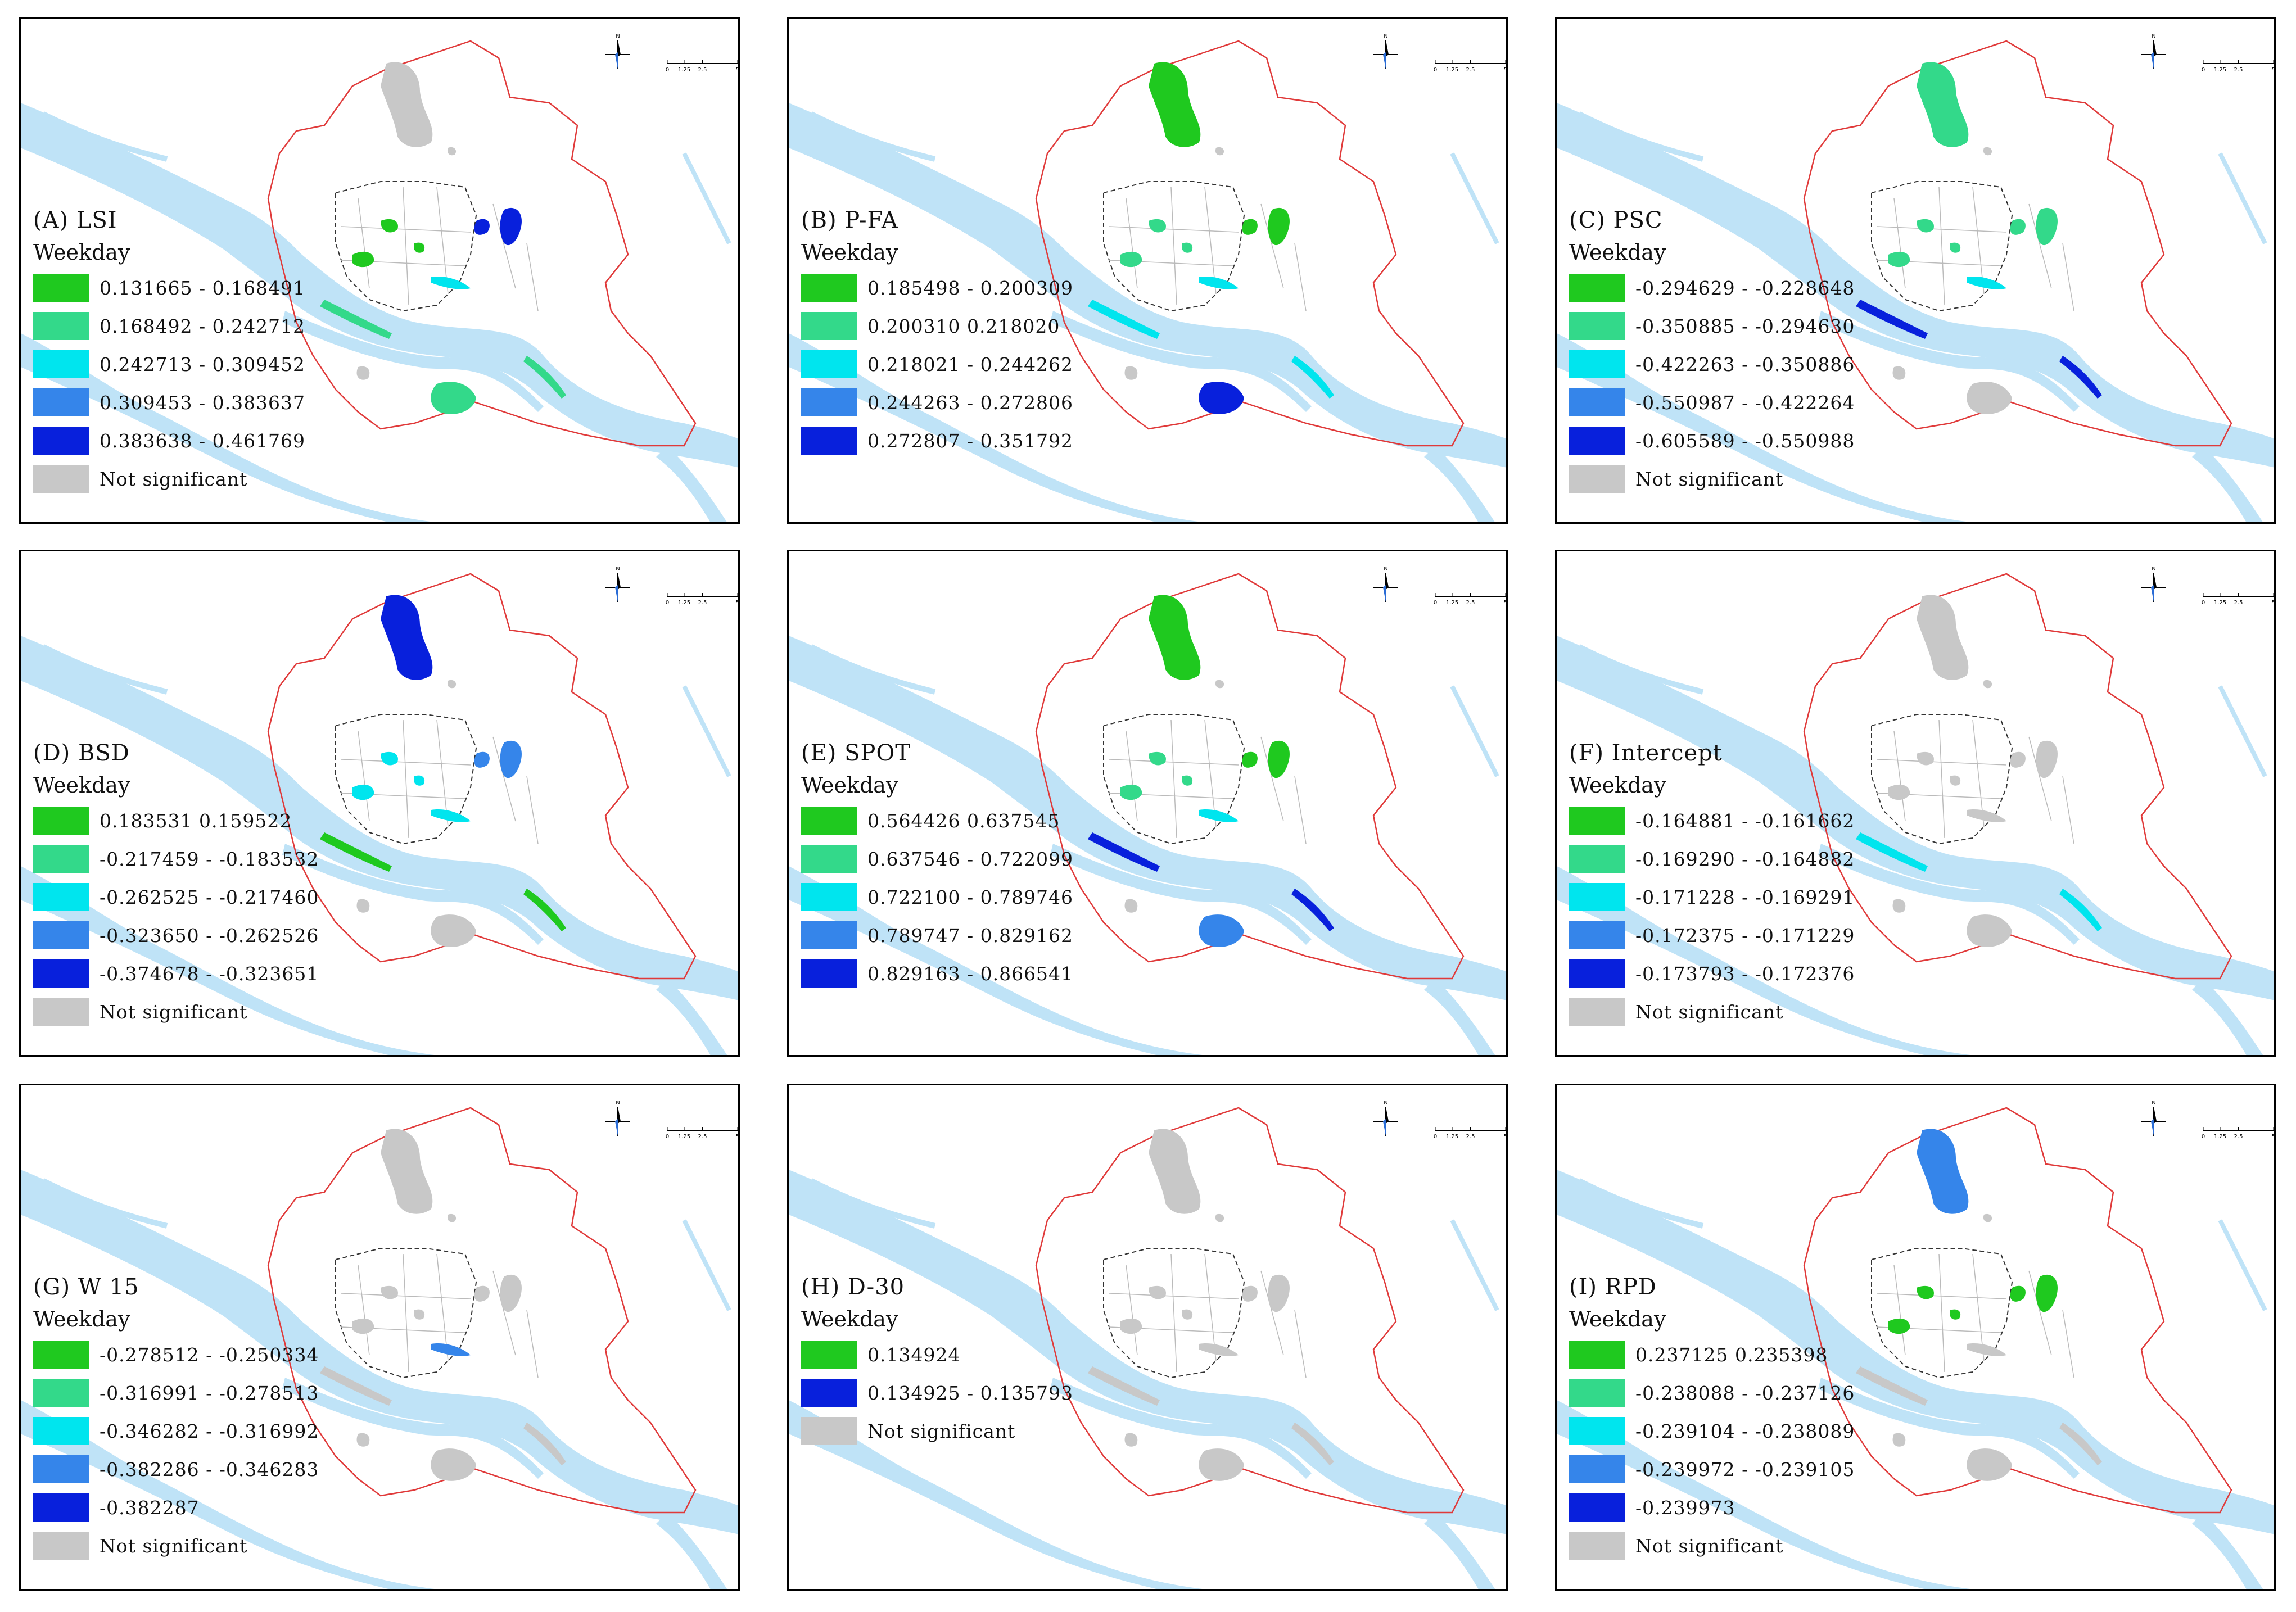 The width and height of the screenshot is (2296, 1612). What do you see at coordinates (970, 897) in the screenshot?
I see `legend-label: 0.722100 - 0.789746` at bounding box center [970, 897].